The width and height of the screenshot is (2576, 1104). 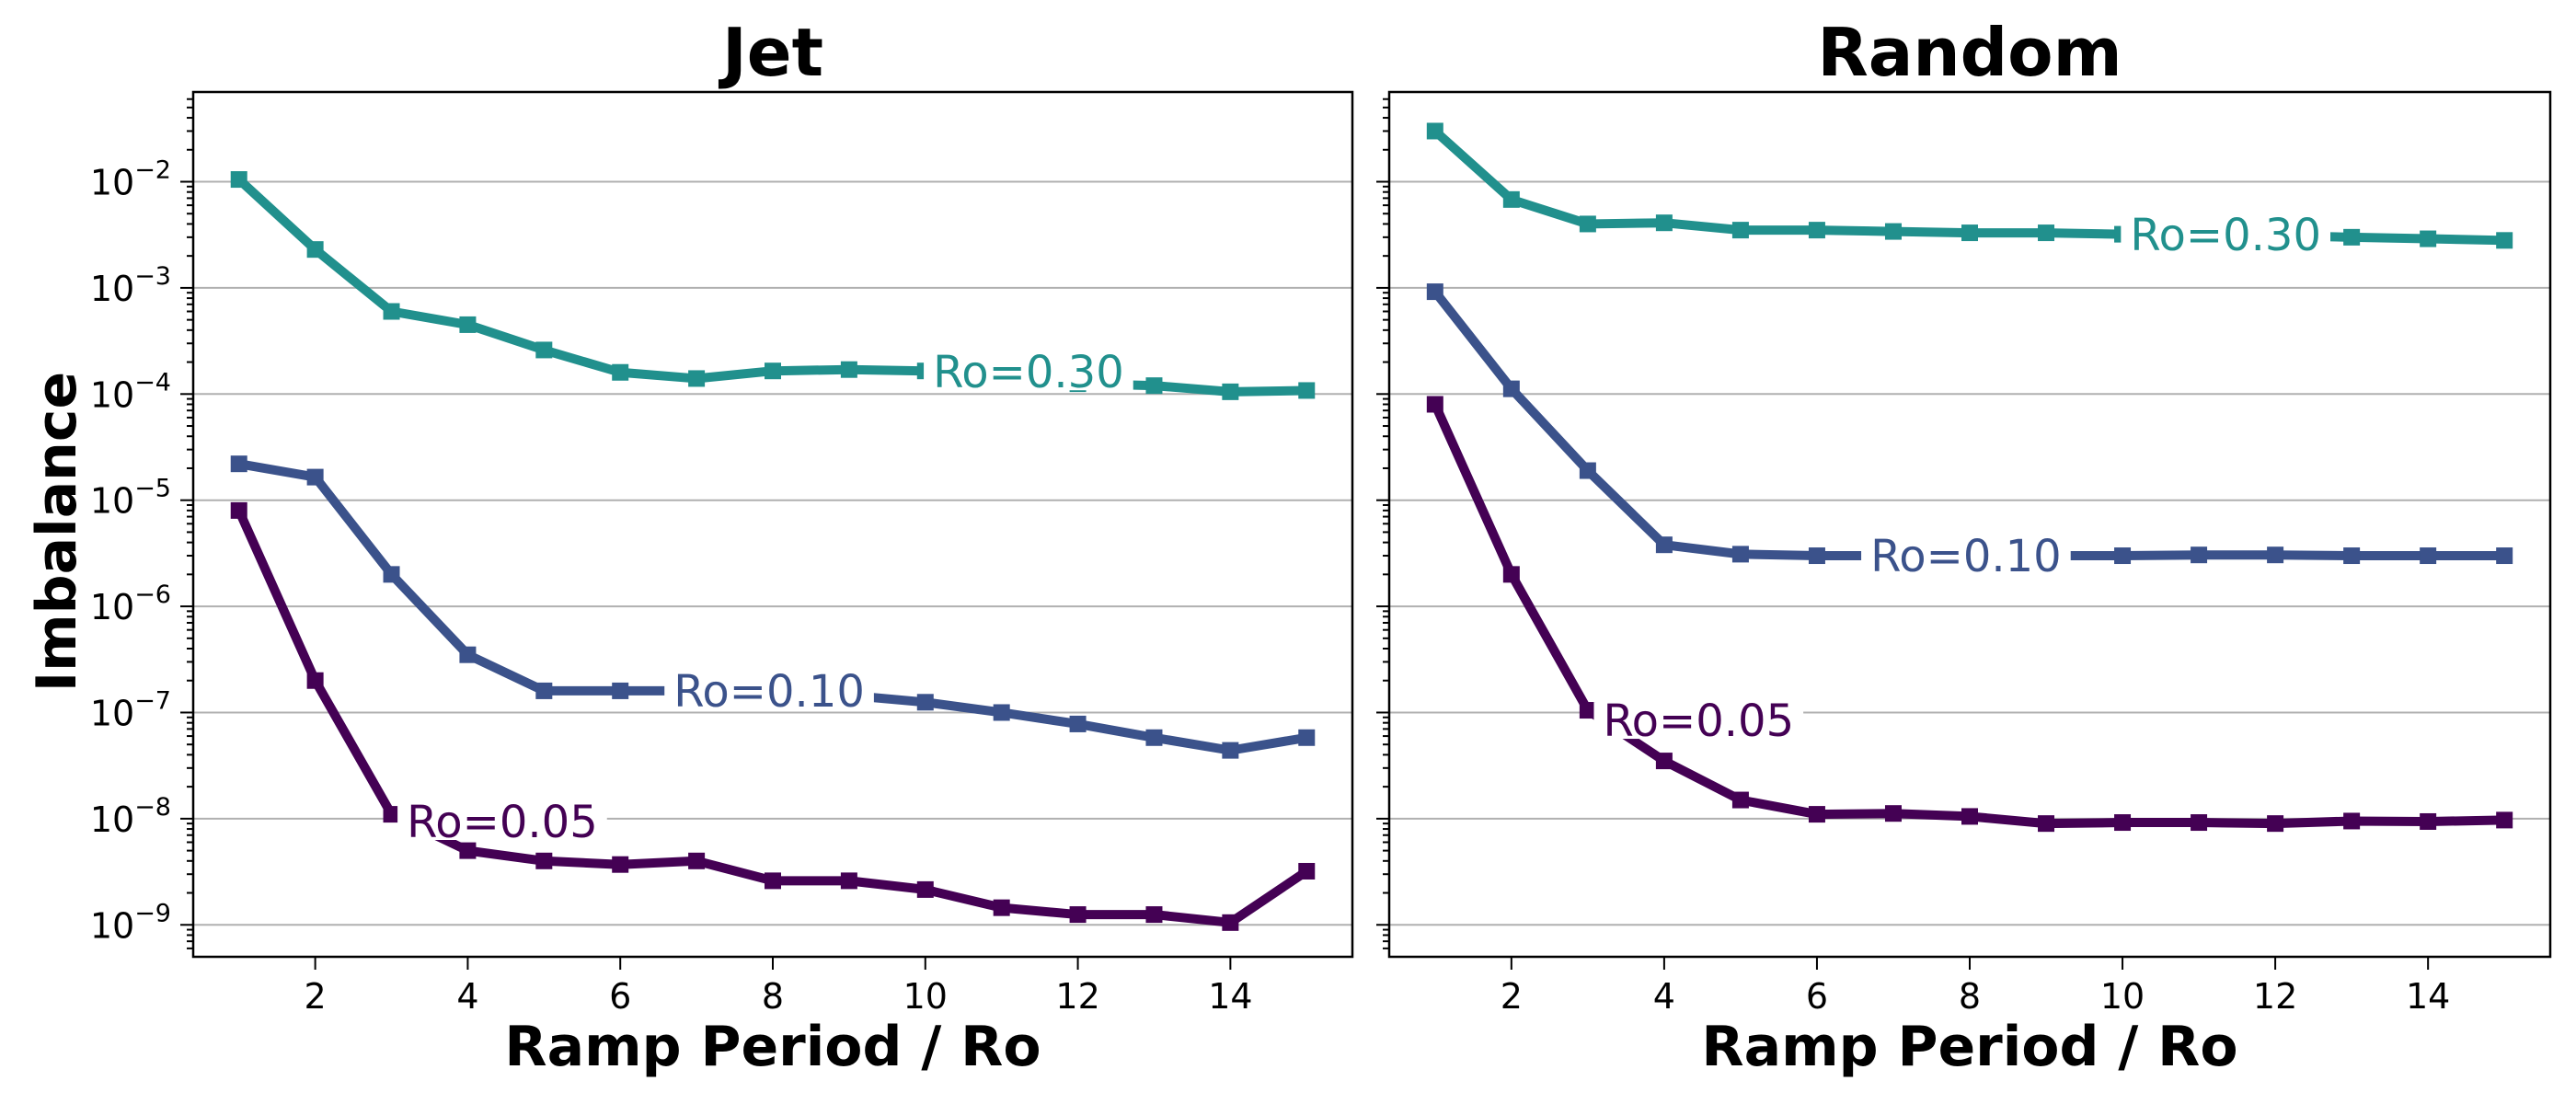 I want to click on y-tick-label: 10⁻², so click(x=130, y=179).